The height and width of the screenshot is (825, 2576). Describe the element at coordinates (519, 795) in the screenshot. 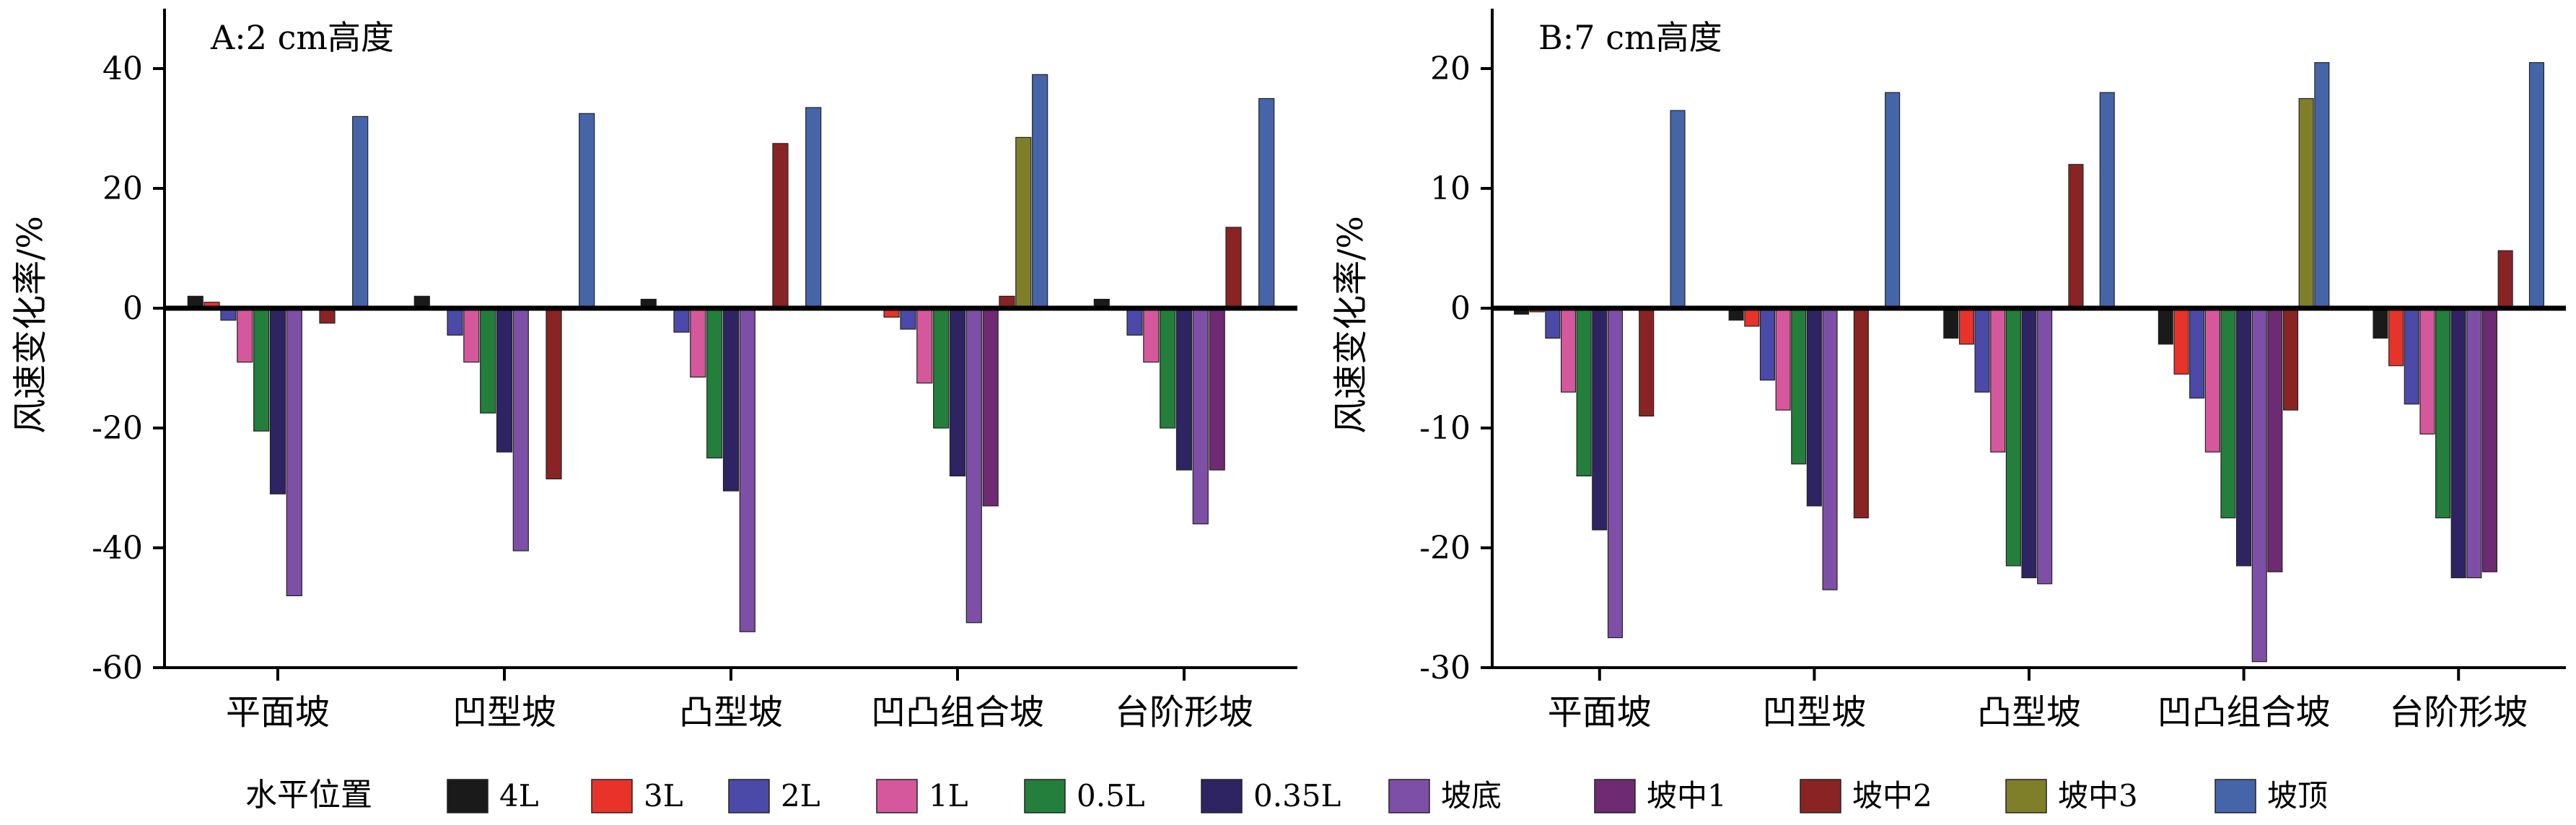

I see `legend-label-4l: 4L` at that location.